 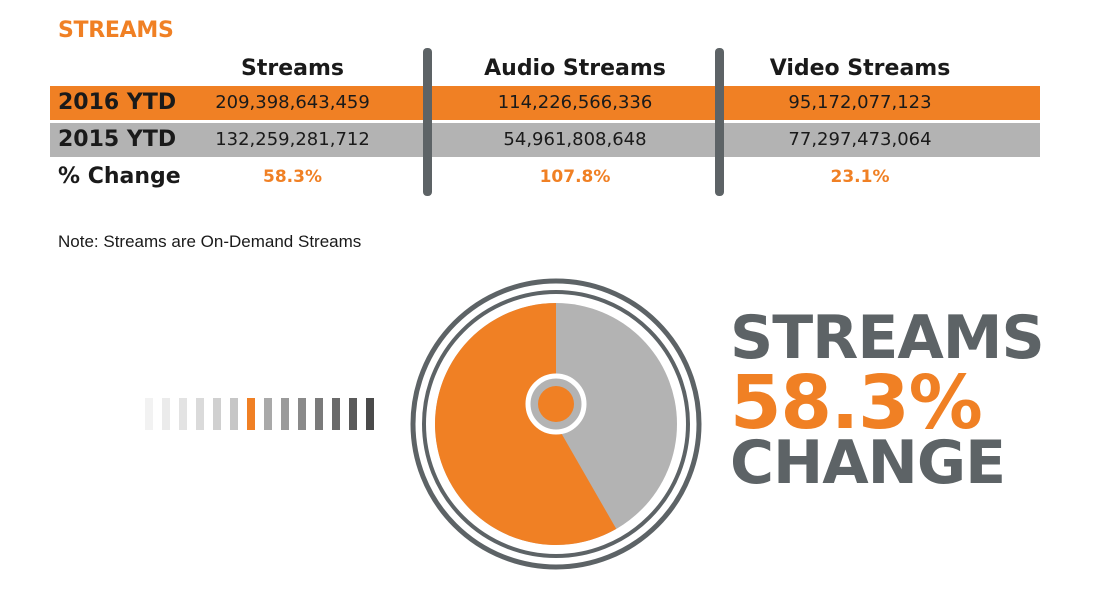 I want to click on row-band-2015, so click(x=545, y=140).